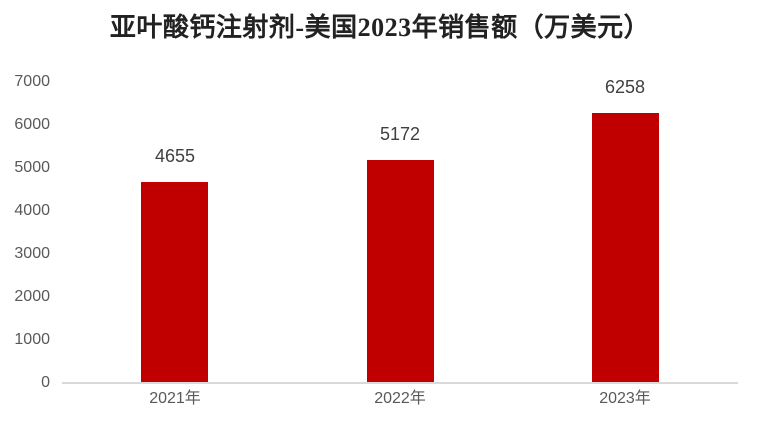 This screenshot has width=760, height=432. What do you see at coordinates (400, 398) in the screenshot?
I see `x-axis-tick-label: 2022年` at bounding box center [400, 398].